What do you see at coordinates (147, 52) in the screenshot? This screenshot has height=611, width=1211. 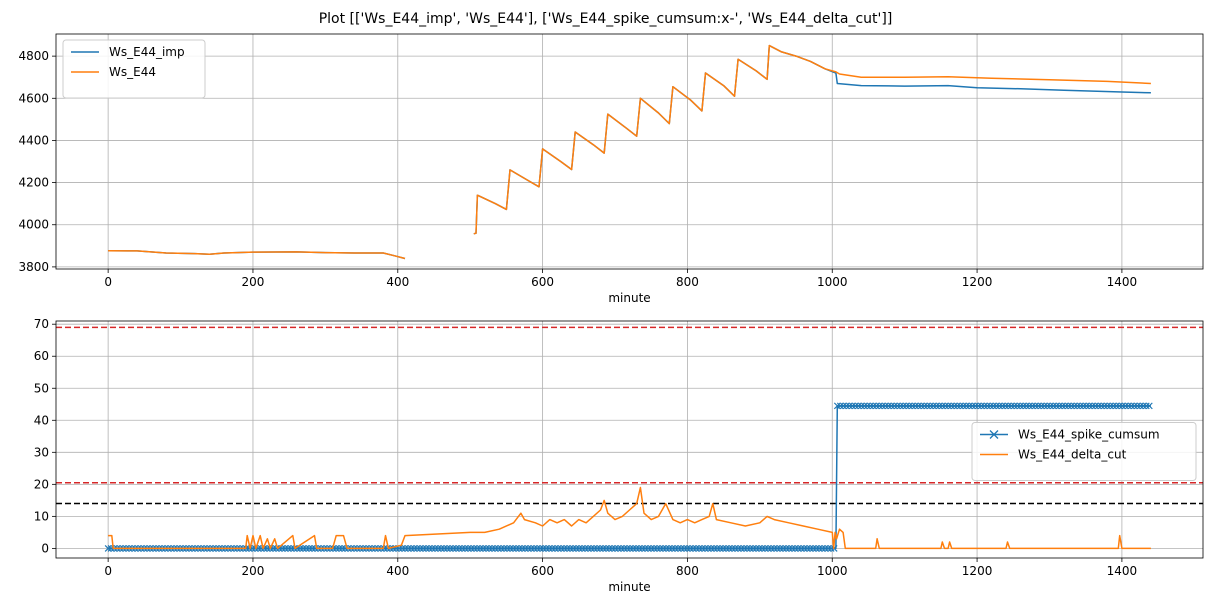 I see `top-legend-label: Ws_E44_imp` at bounding box center [147, 52].